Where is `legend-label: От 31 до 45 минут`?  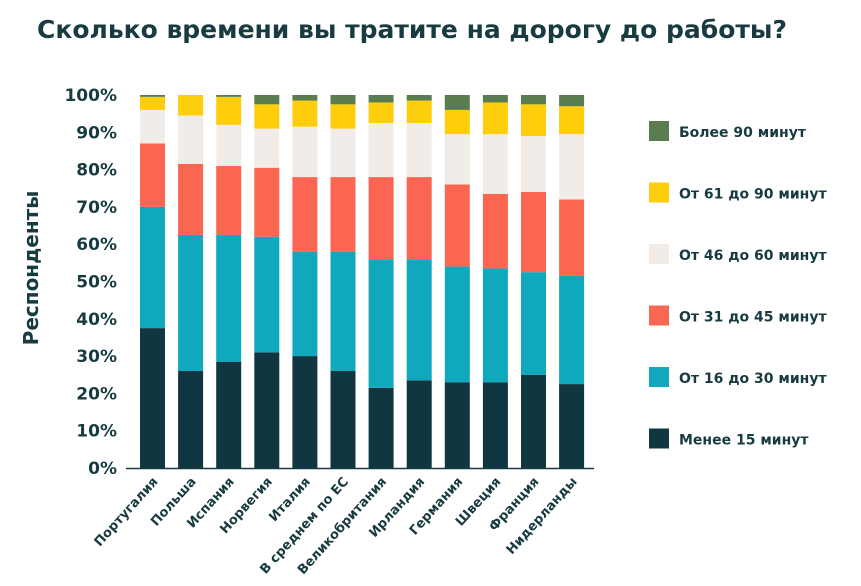 legend-label: От 31 до 45 минут is located at coordinates (753, 318).